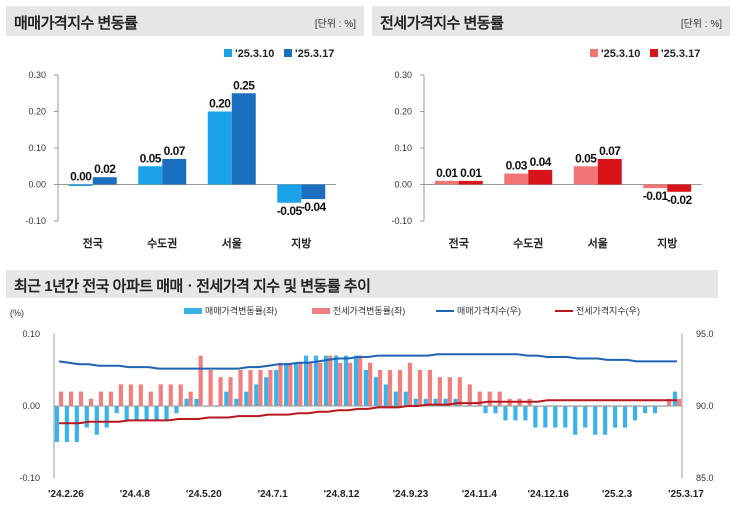 The image size is (738, 510). Describe the element at coordinates (705, 334) in the screenshot. I see `trend-y2tick-label: 95.0` at that location.